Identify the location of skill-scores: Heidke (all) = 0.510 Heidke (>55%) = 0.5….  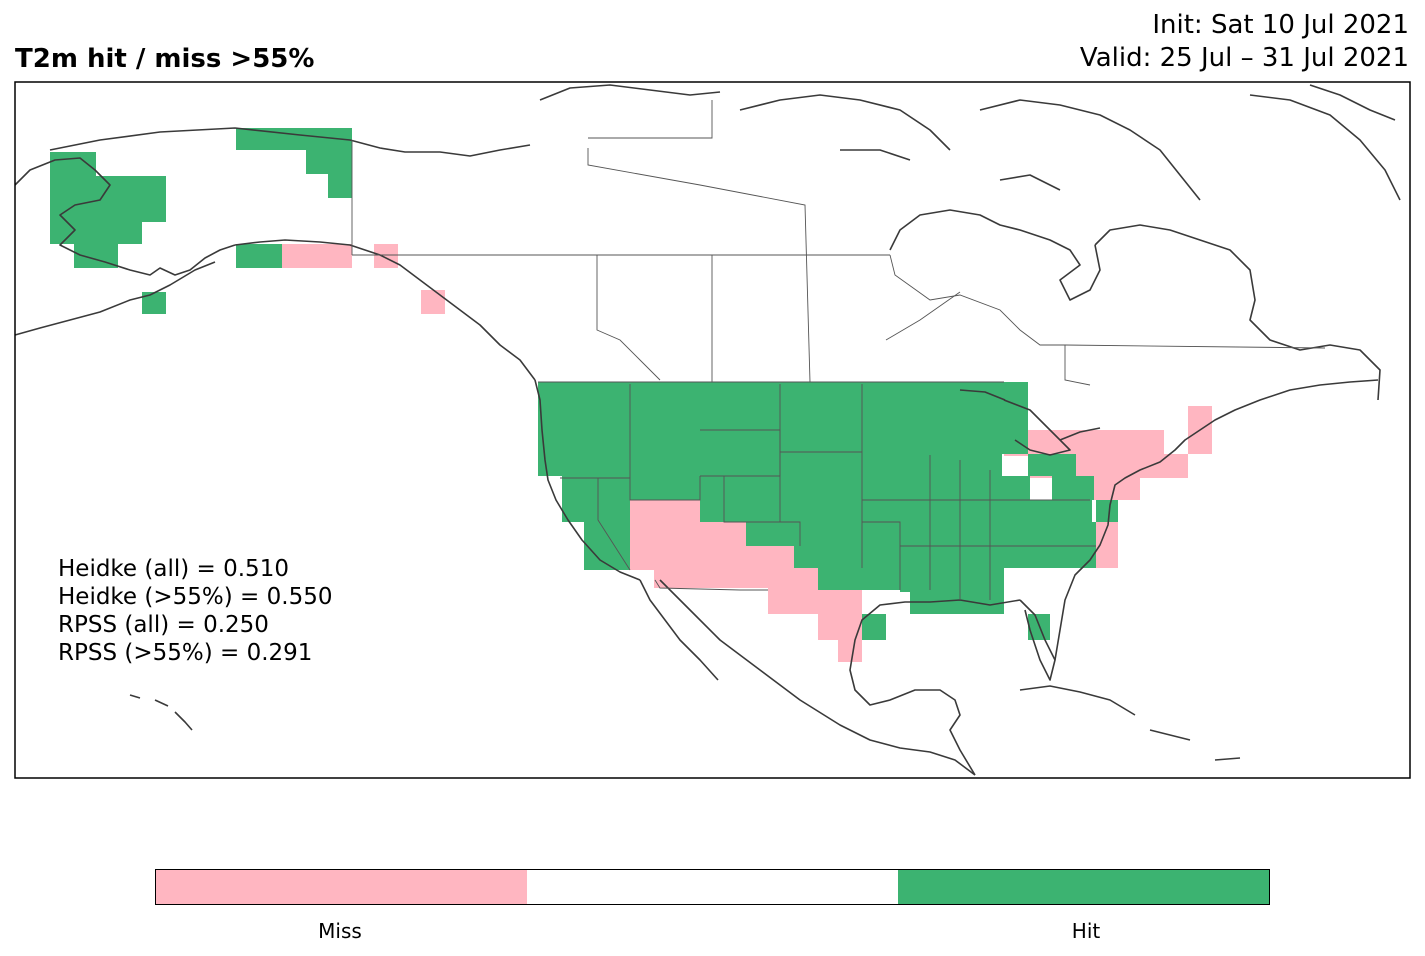
(195, 611).